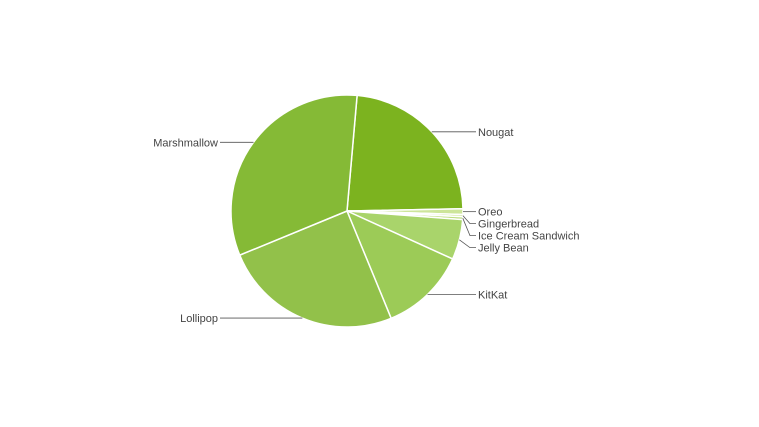 Image resolution: width=759 pixels, height=427 pixels. Describe the element at coordinates (495, 133) in the screenshot. I see `slice-label-nougat: Nougat` at that location.